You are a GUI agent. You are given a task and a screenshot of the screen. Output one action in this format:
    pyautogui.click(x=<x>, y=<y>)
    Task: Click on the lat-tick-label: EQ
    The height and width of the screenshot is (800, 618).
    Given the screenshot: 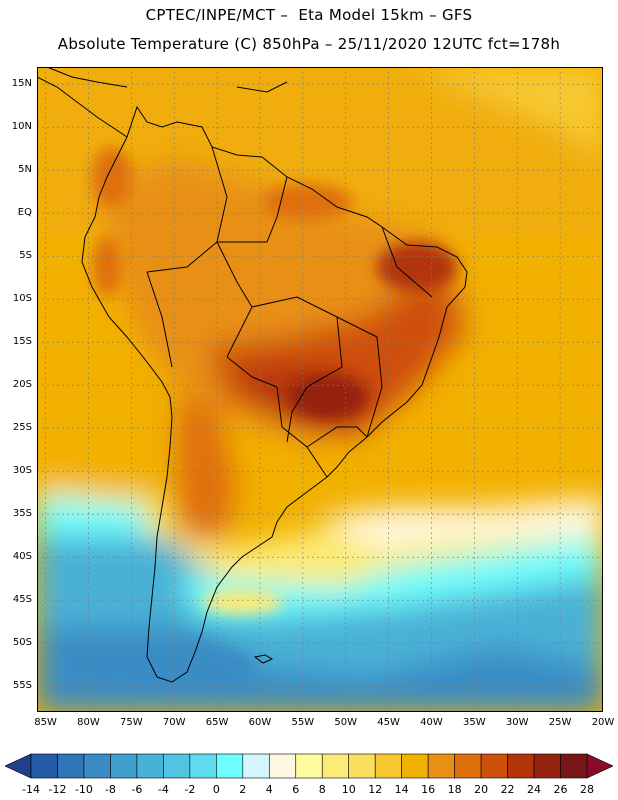 What is the action you would take?
    pyautogui.click(x=24, y=213)
    